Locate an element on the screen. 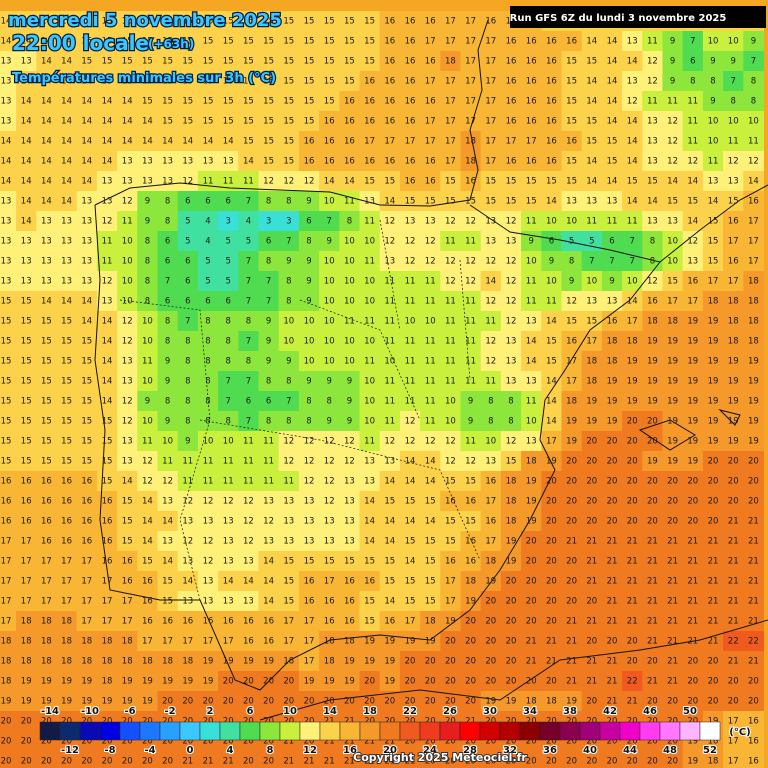 The height and width of the screenshot is (768, 768). legend-label: 6 is located at coordinates (250, 711).